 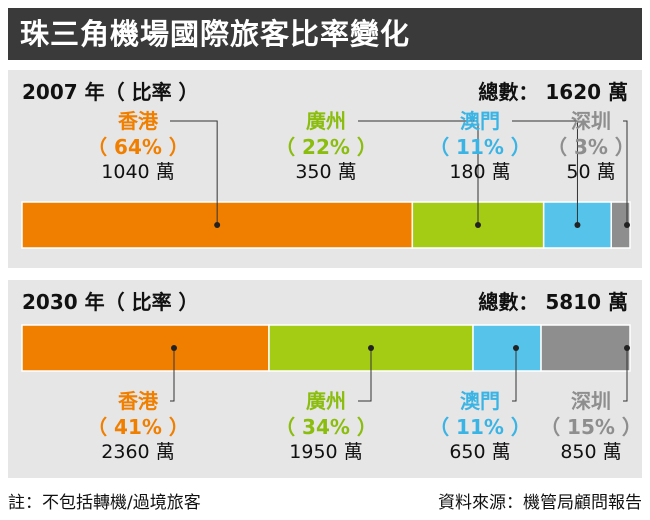 What do you see at coordinates (591, 427) in the screenshot?
I see `percent-label-2030-4: （ 15% ）` at bounding box center [591, 427].